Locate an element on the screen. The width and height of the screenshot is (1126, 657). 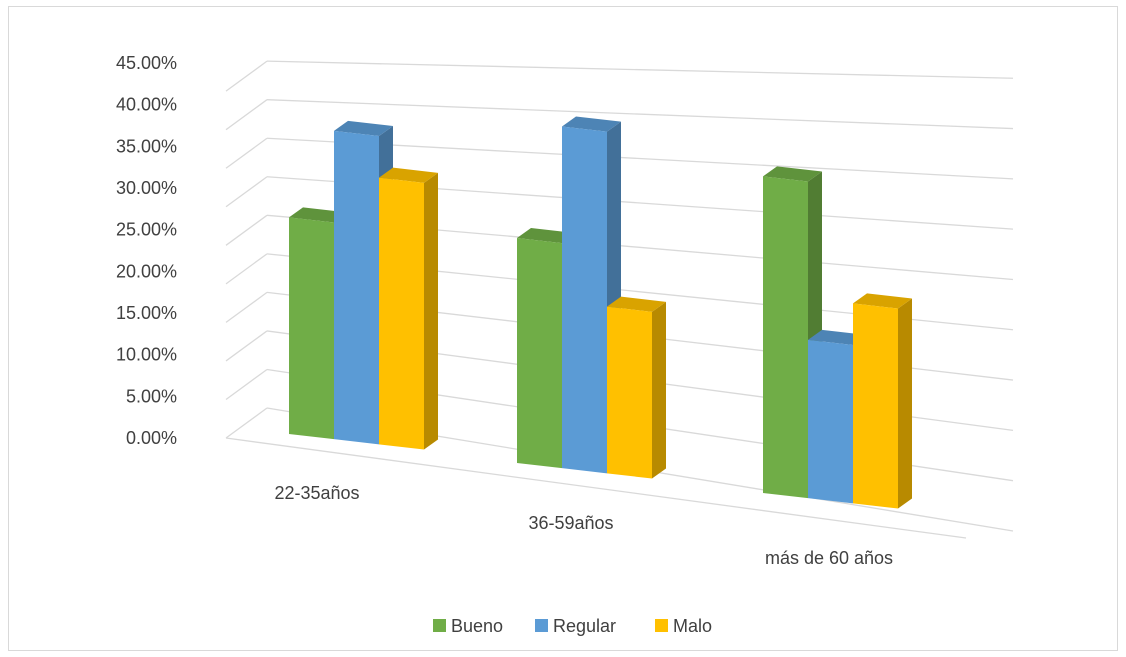
y-tick-label: 25.00% is located at coordinates (146, 230).